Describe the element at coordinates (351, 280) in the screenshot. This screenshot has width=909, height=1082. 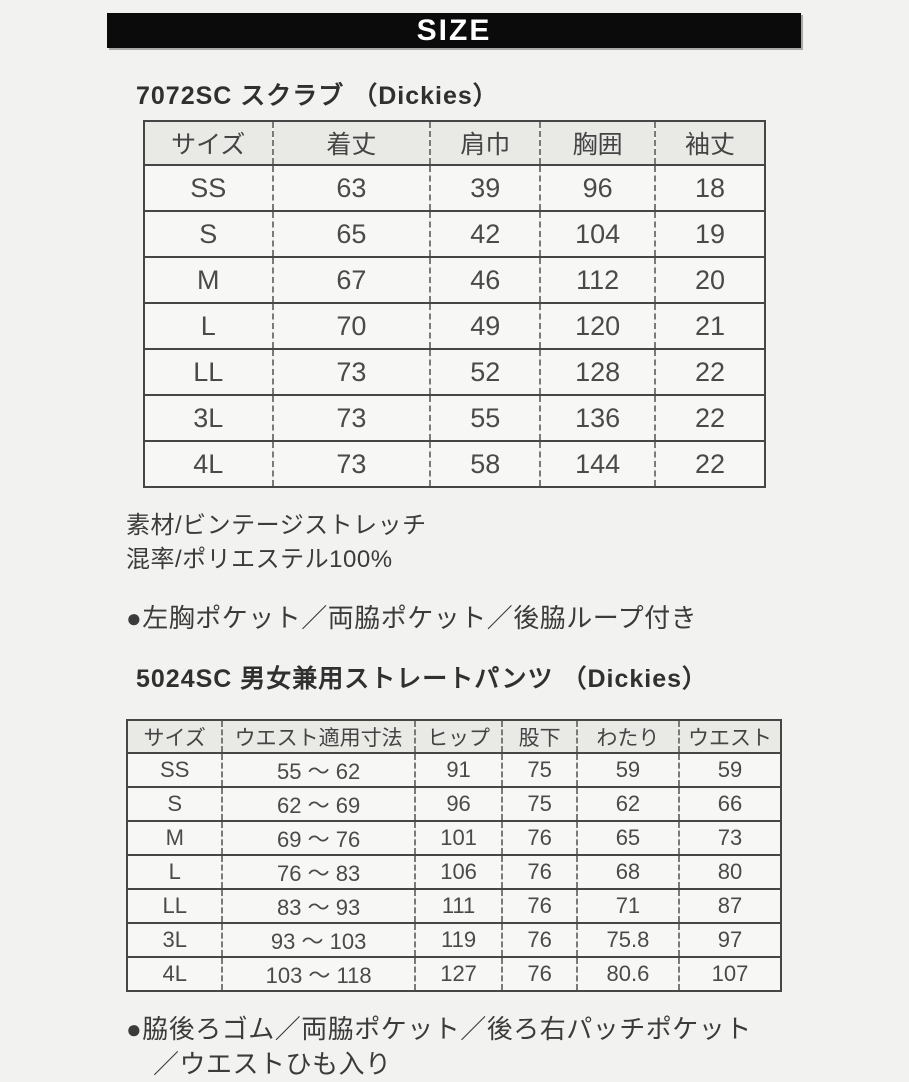
I see `measurement-cell: 67` at that location.